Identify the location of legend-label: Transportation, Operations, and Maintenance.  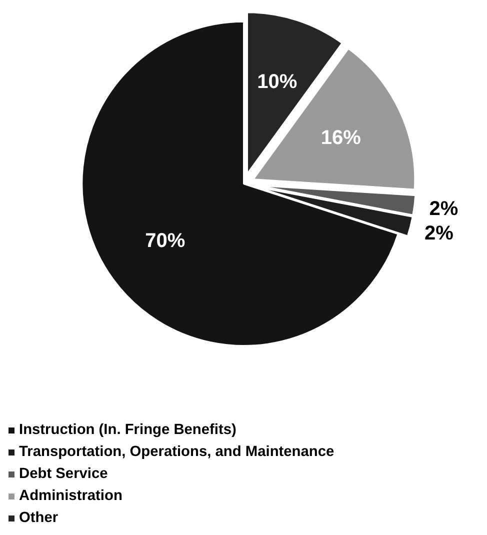
(176, 452).